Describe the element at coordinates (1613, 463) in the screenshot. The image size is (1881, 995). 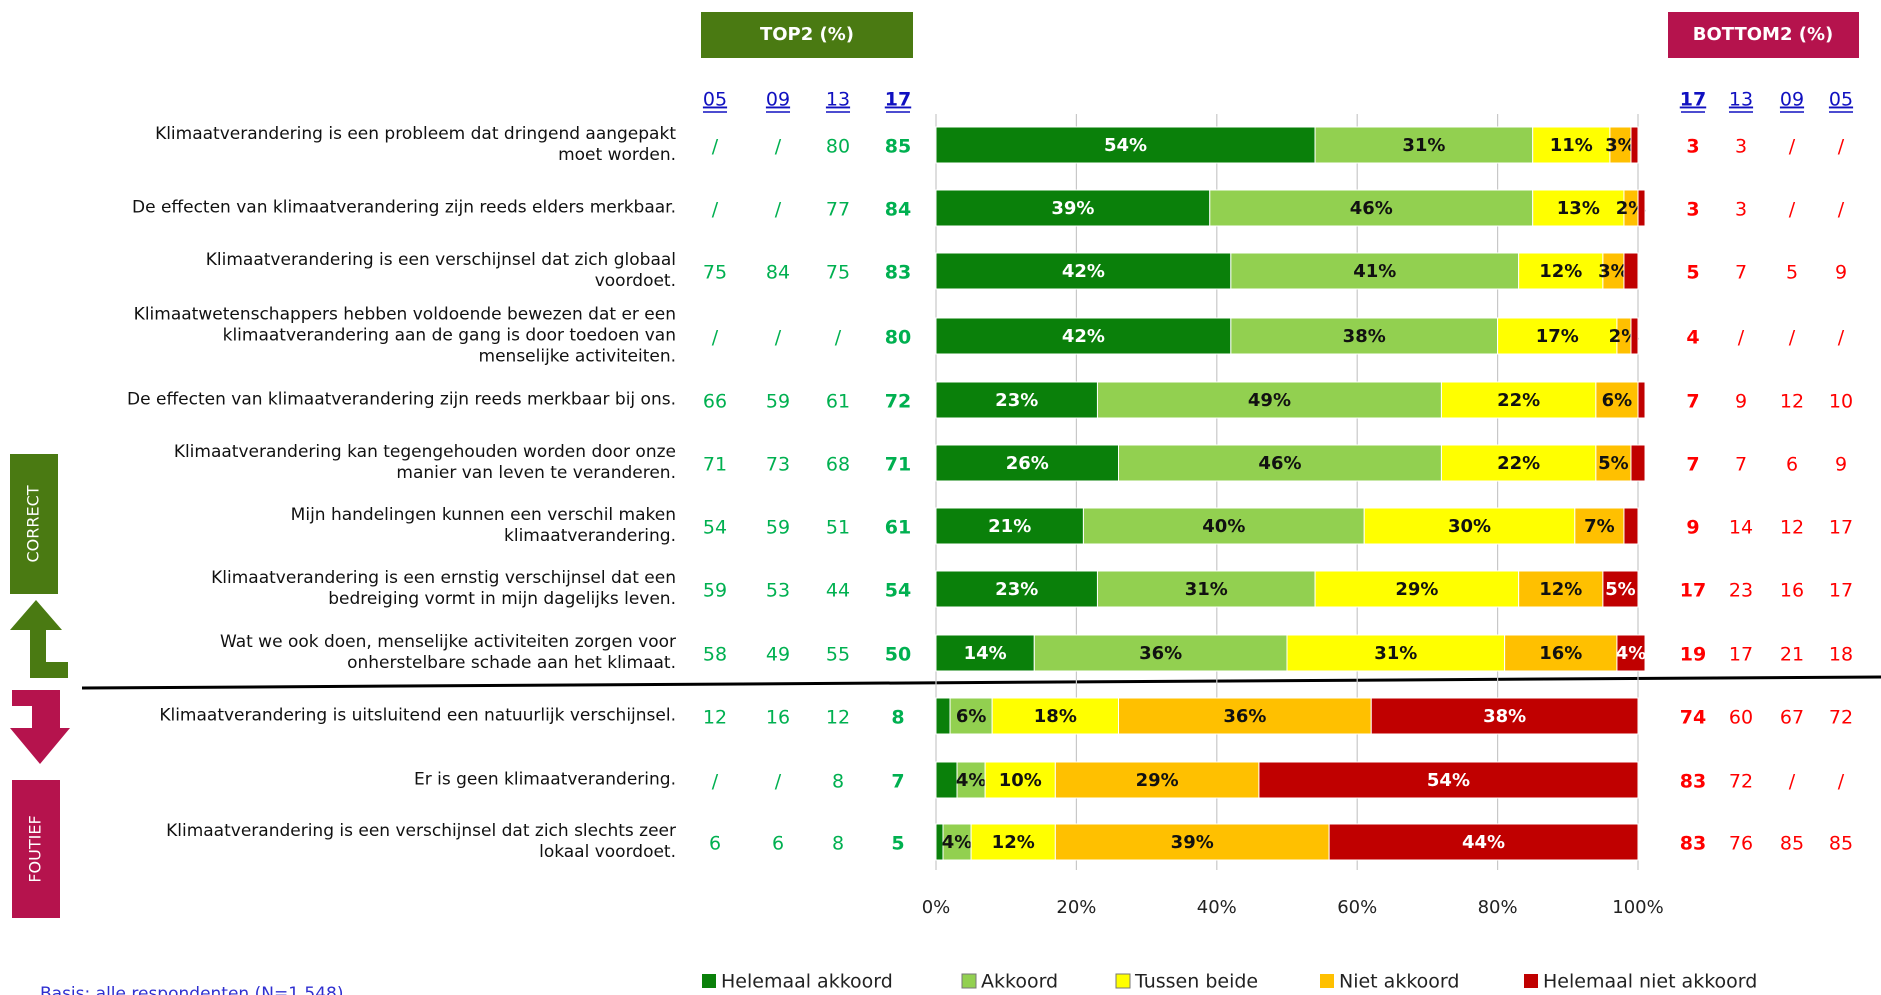
I see `data-label: 5%` at that location.